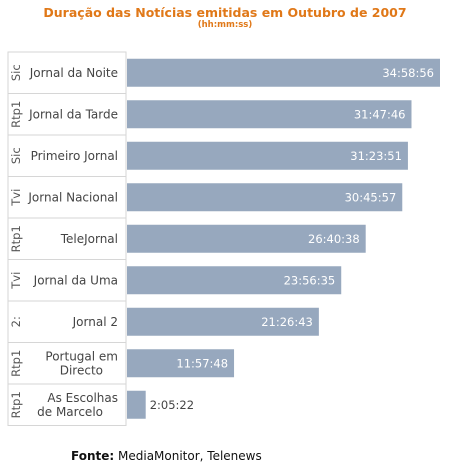  What do you see at coordinates (16, 321) in the screenshot?
I see `channel-label: 2:` at bounding box center [16, 321].